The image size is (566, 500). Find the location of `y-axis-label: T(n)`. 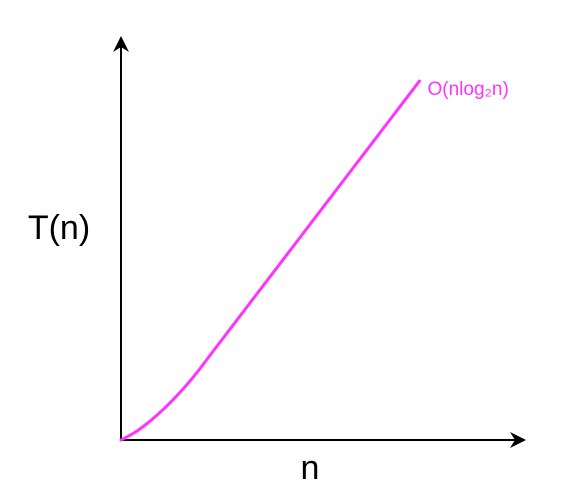

y-axis-label: T(n) is located at coordinates (59, 228).